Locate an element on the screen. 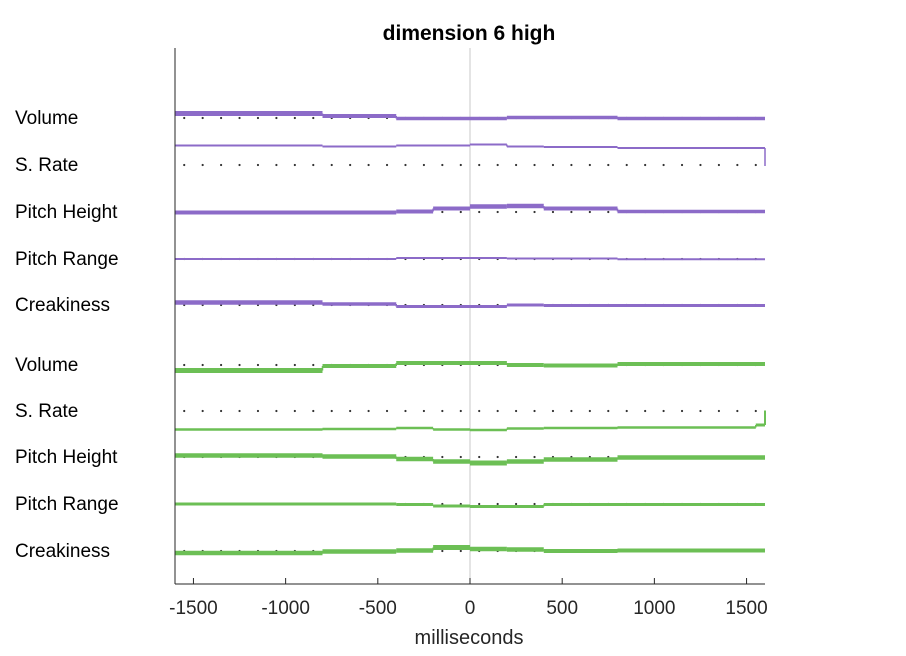  x-tick-label: 500 is located at coordinates (562, 608).